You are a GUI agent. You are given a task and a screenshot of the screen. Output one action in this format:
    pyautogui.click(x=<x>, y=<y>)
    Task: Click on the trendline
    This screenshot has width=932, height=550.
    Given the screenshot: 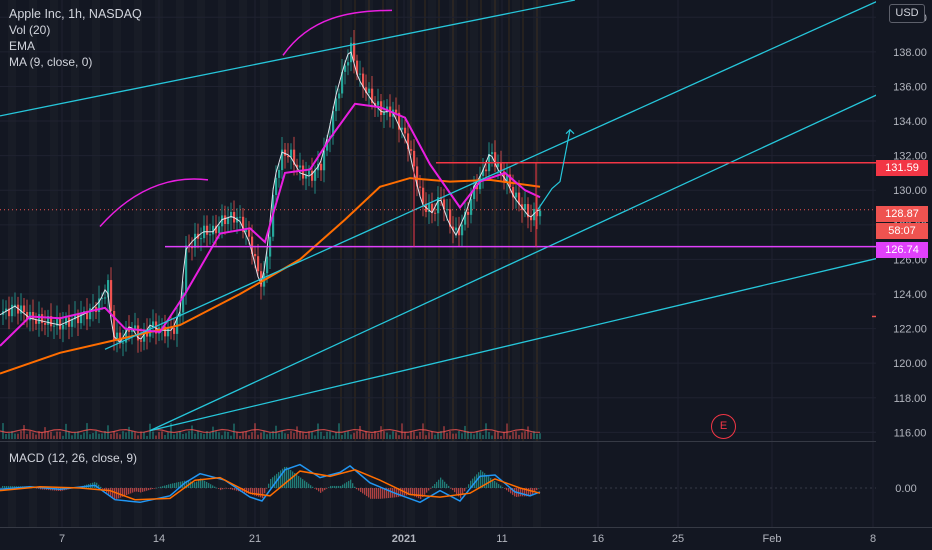 What is the action you would take?
    pyautogui.click(x=288, y=58)
    